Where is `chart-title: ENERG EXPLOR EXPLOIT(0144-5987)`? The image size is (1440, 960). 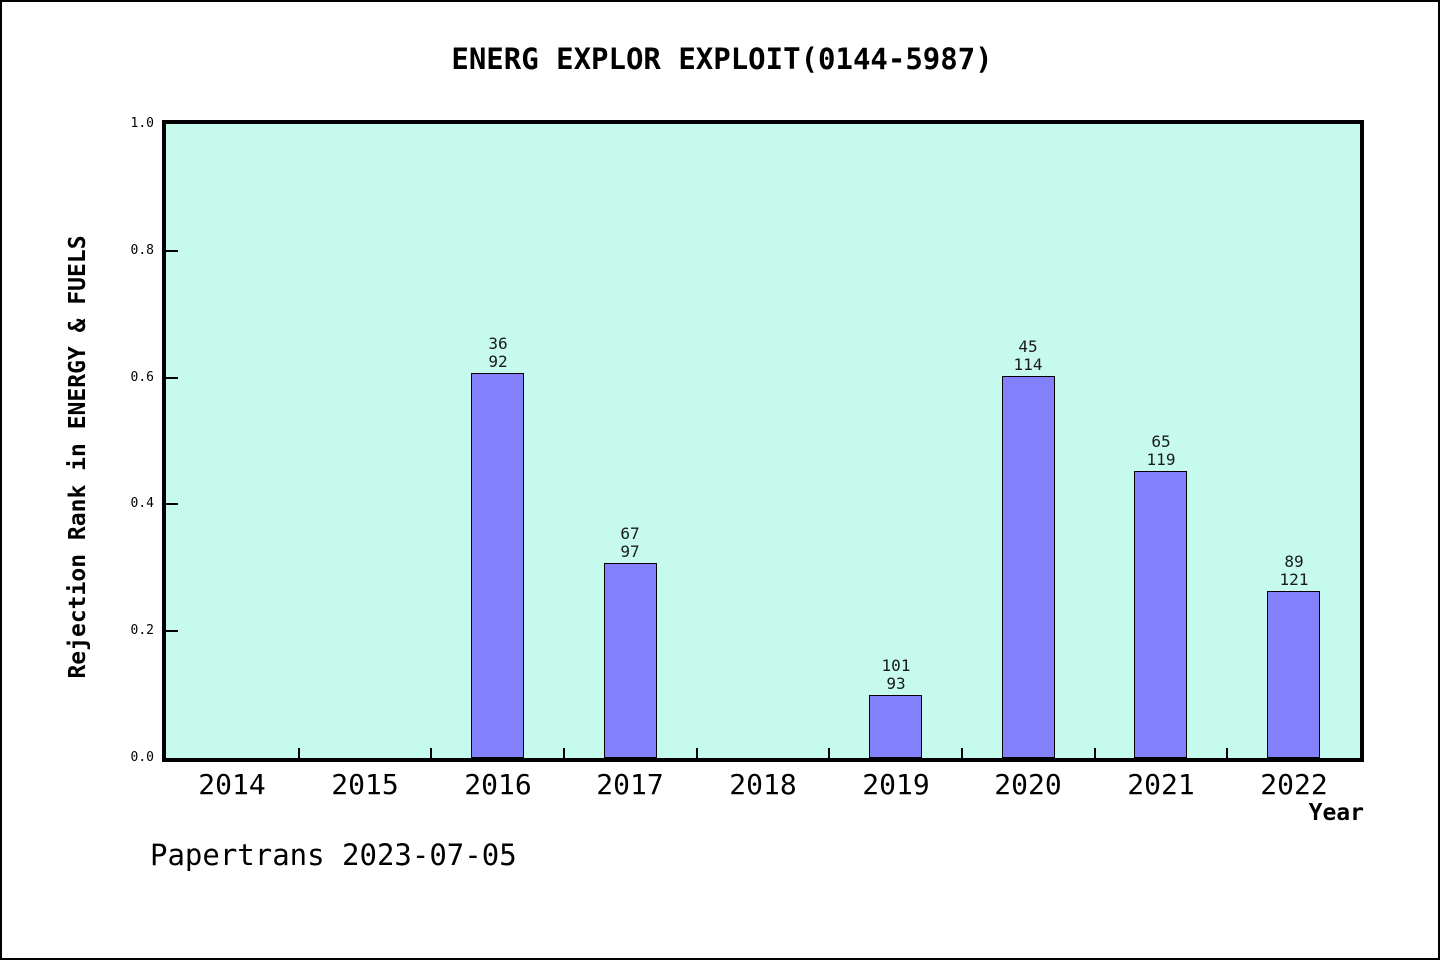
chart-title: ENERG EXPLOR EXPLOIT(0144-5987) is located at coordinates (722, 59).